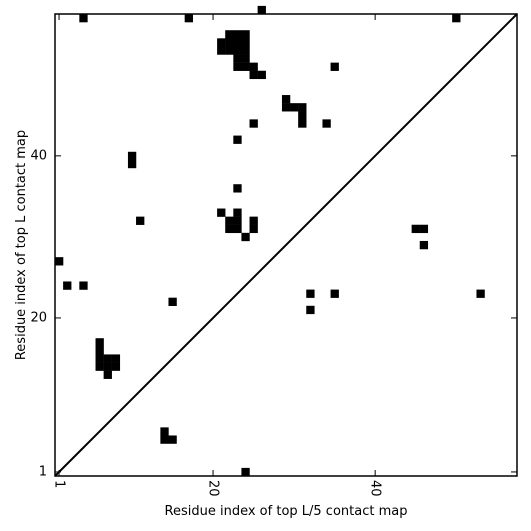 The width and height of the screenshot is (531, 531). I want to click on x-tick-label: 40, so click(375, 488).